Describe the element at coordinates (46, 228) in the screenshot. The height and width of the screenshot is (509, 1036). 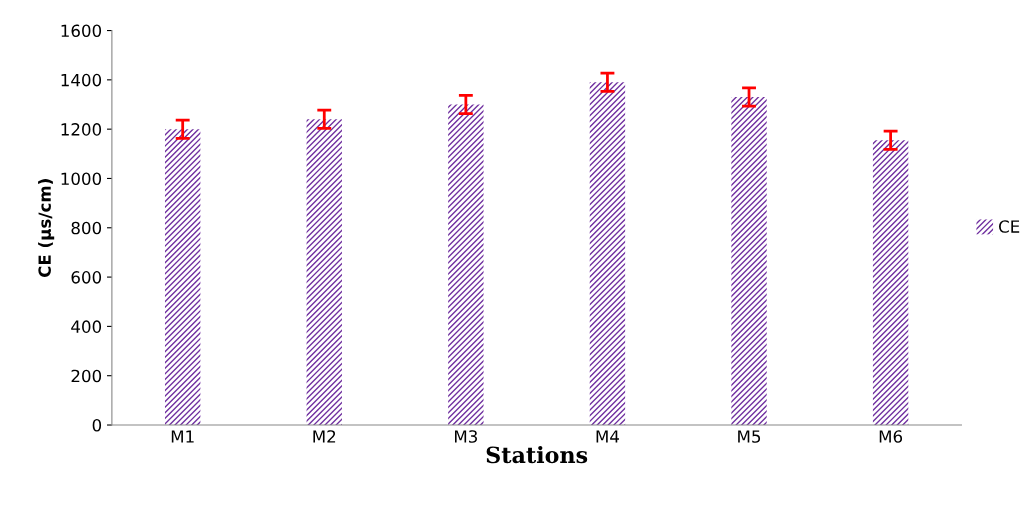
I see `y-axis-title: CE (µs/cm)` at that location.